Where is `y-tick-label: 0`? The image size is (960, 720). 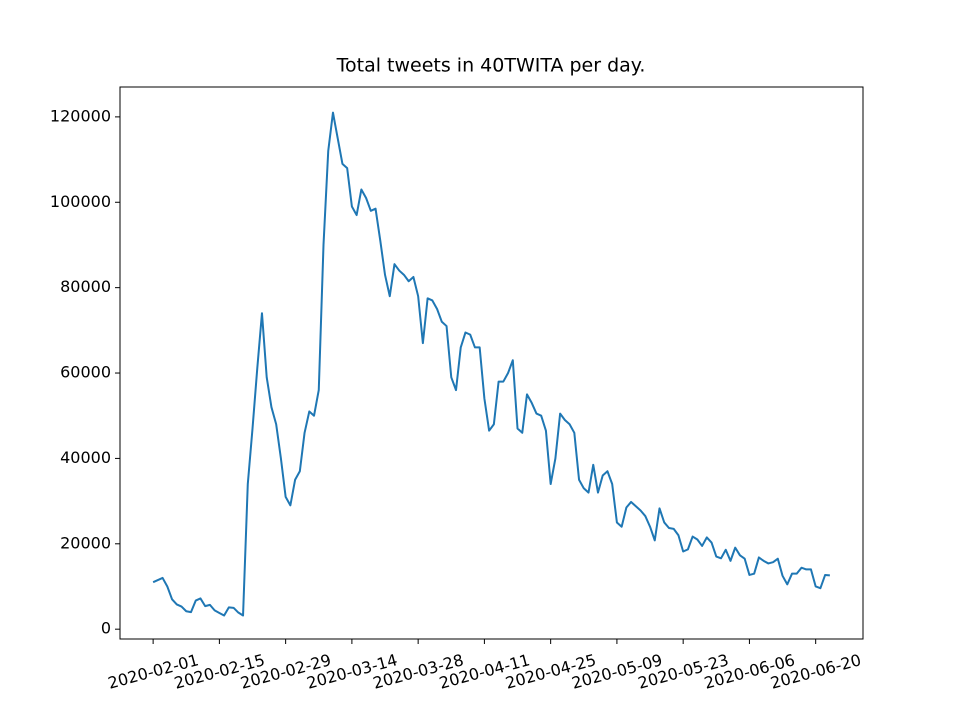
y-tick-label: 0 is located at coordinates (106, 628).